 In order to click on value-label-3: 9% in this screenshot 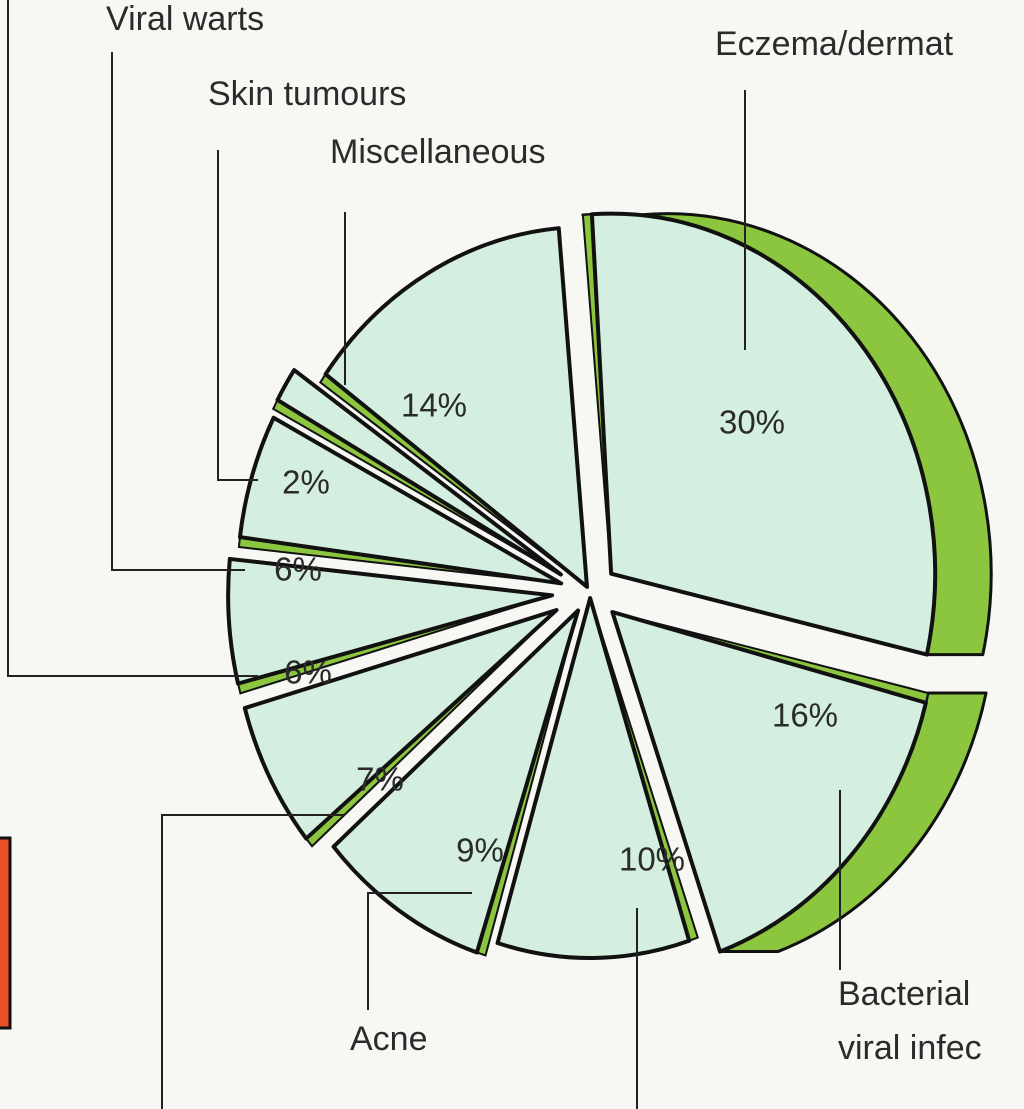, I will do `click(480, 850)`.